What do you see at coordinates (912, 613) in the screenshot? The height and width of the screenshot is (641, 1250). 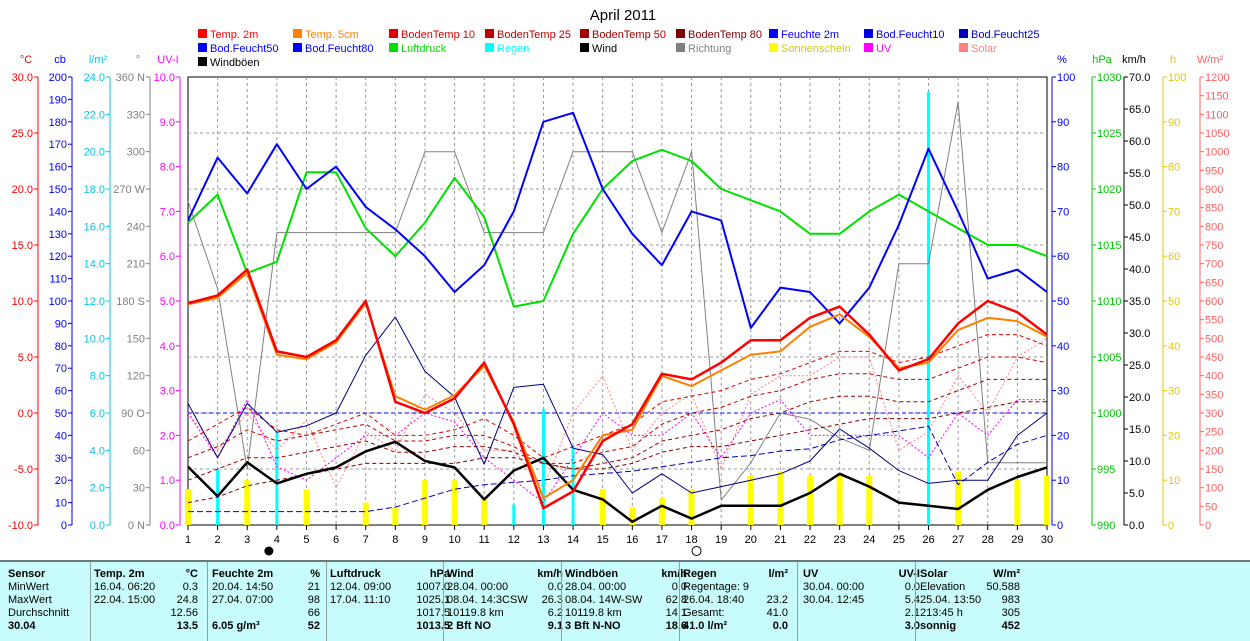 I see `table-cell: 2.1` at bounding box center [912, 613].